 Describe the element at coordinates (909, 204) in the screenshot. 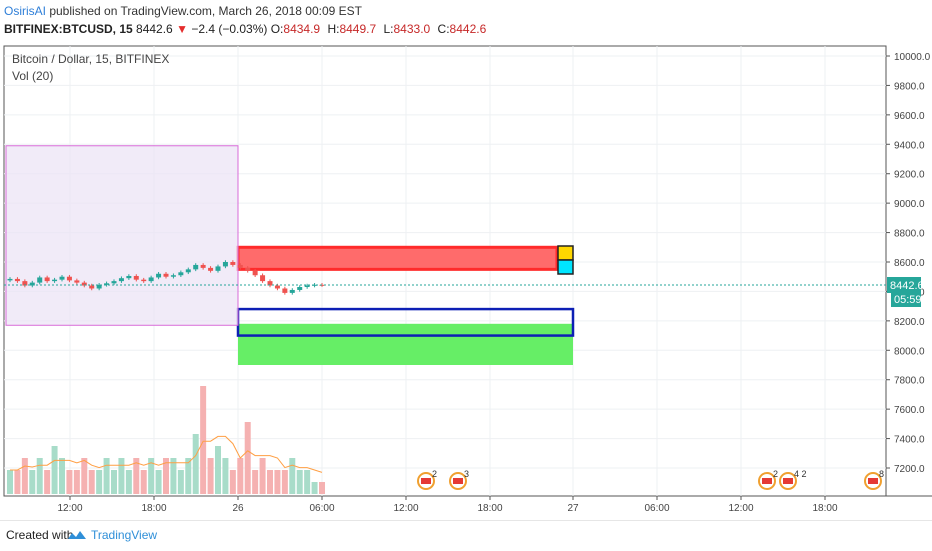

I see `price-tick-label: 9000.0` at that location.